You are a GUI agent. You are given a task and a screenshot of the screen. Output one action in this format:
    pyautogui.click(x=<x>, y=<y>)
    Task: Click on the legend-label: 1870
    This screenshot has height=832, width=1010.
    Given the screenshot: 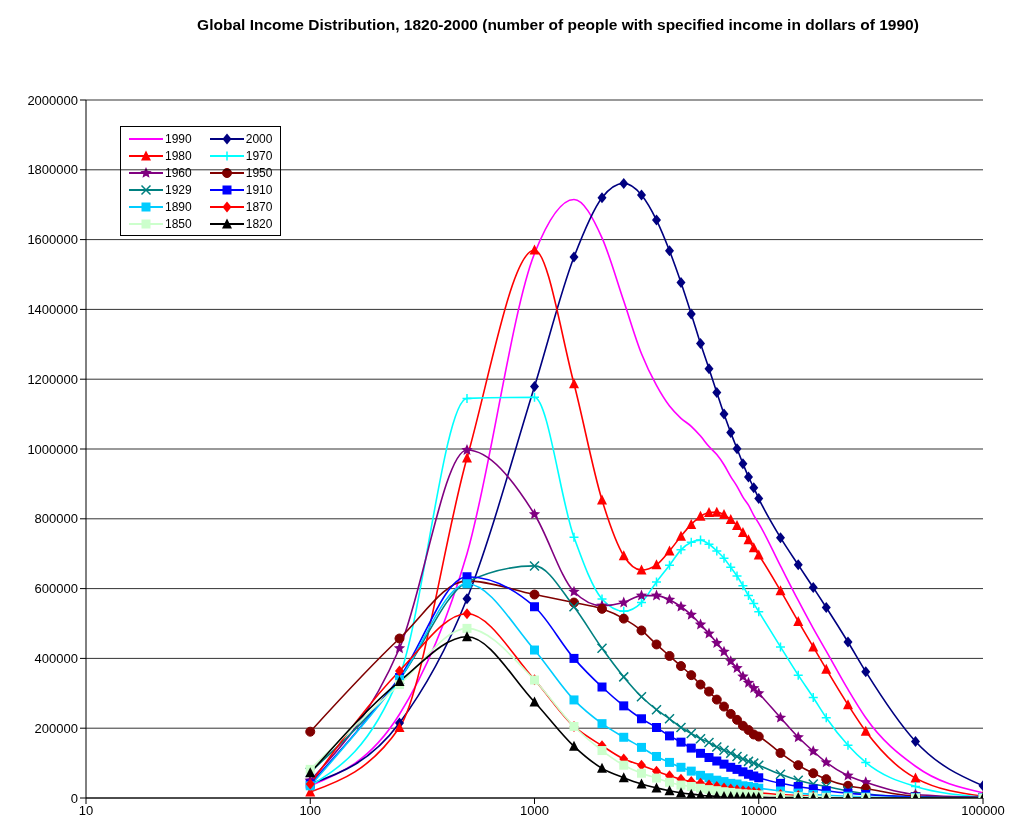 What is the action you would take?
    pyautogui.click(x=259, y=206)
    